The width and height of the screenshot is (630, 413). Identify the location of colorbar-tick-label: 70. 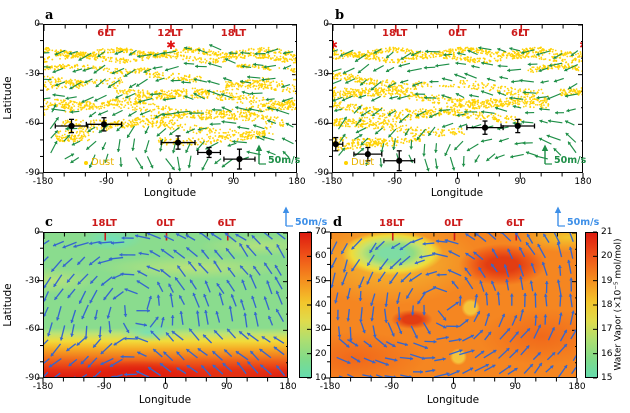
(321, 232).